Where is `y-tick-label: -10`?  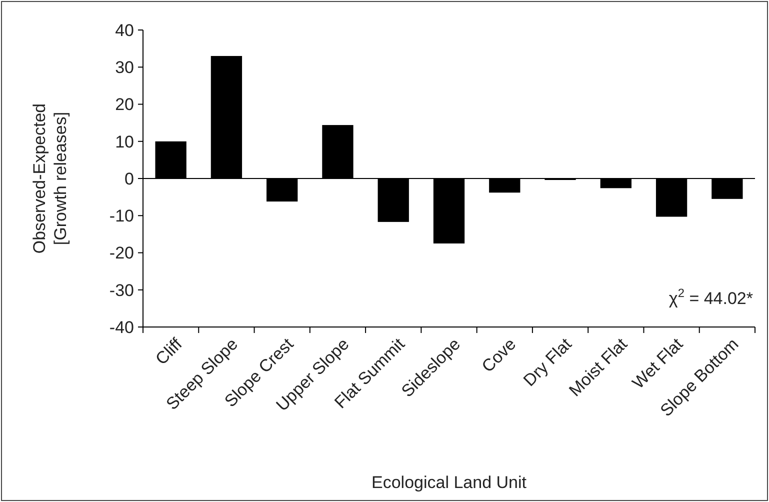 y-tick-label: -10 is located at coordinates (121, 216).